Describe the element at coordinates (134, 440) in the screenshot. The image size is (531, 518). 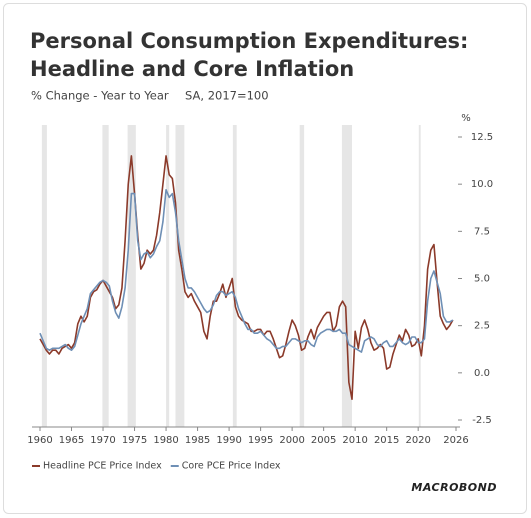
I see `x-tick-label: 1975` at that location.